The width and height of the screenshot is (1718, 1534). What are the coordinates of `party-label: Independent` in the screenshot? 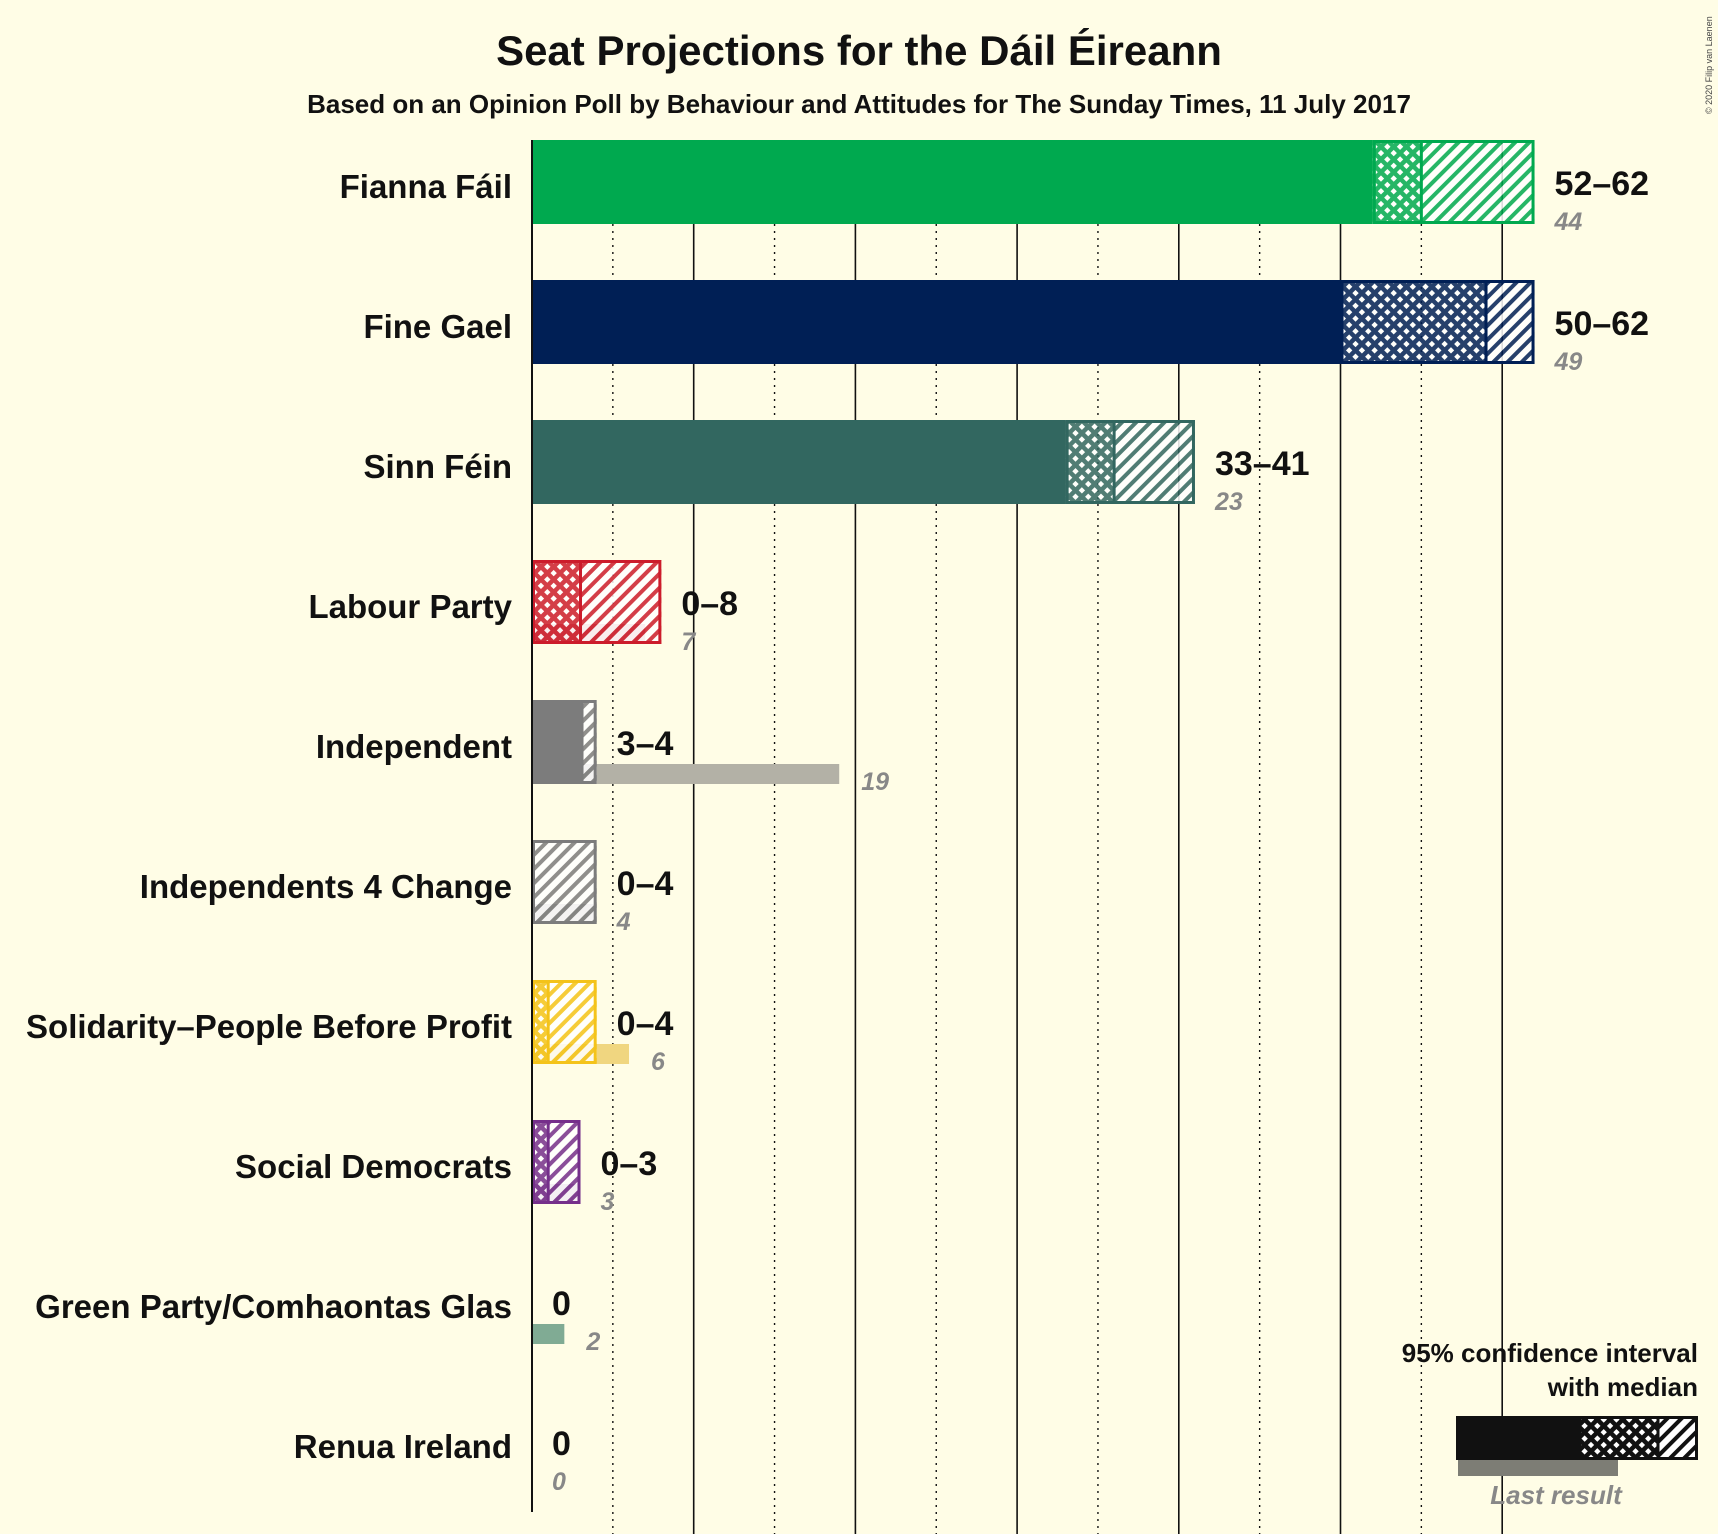 It's located at (414, 746).